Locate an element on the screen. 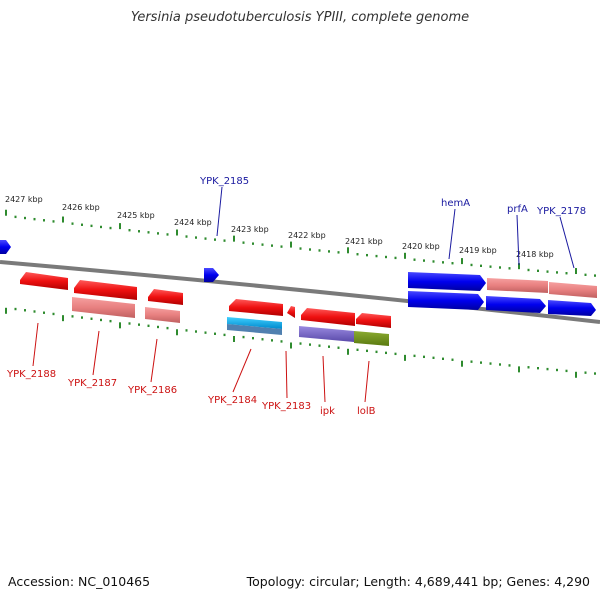  gene-label: YPK_2183 is located at coordinates (286, 406).